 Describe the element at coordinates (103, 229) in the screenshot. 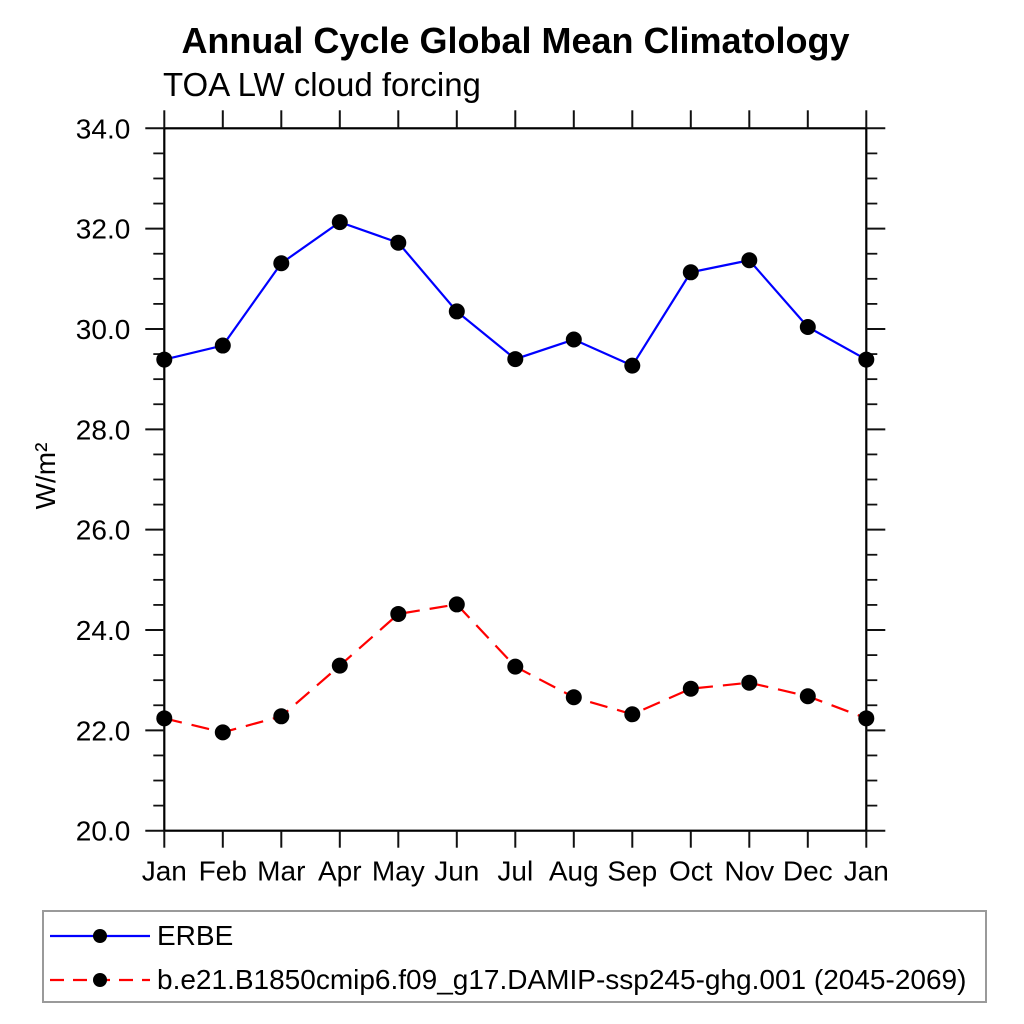

I see `y-tick-label: 32.0` at that location.